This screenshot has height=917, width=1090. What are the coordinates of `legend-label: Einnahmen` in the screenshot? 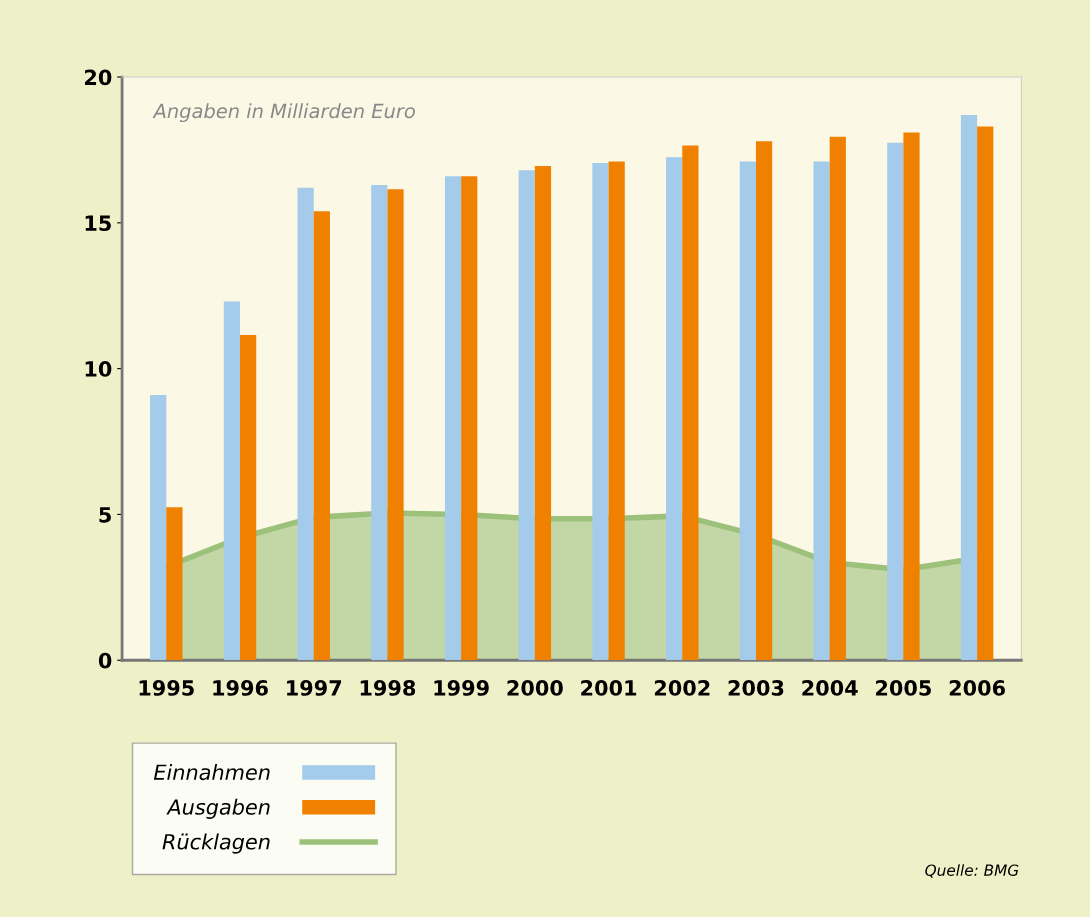 It's located at (211, 772).